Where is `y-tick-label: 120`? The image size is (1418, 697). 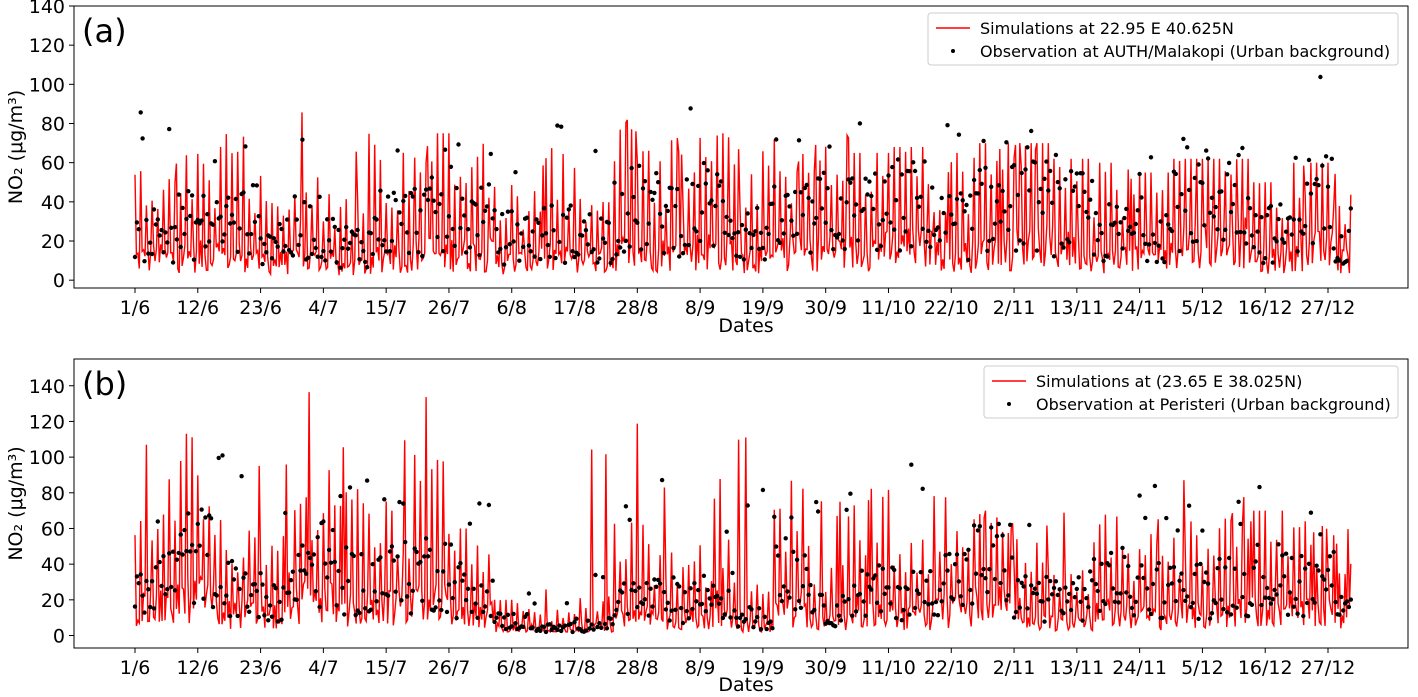 y-tick-label: 120 is located at coordinates (47, 422).